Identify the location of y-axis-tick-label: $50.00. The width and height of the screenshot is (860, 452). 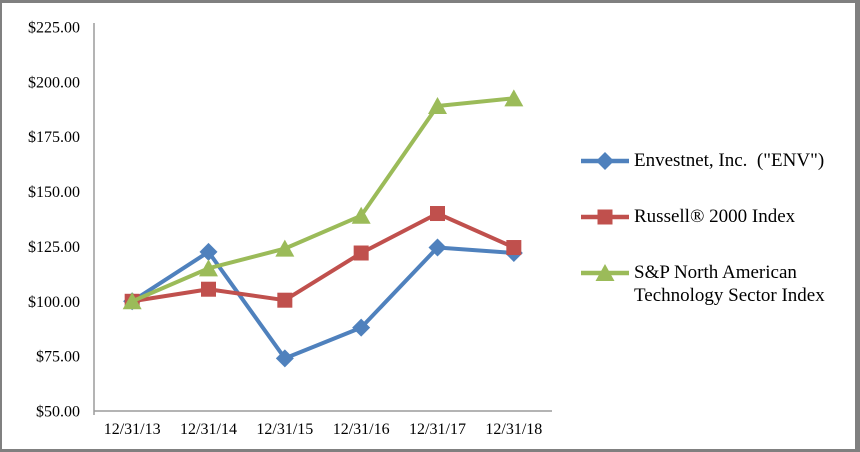
(58, 412).